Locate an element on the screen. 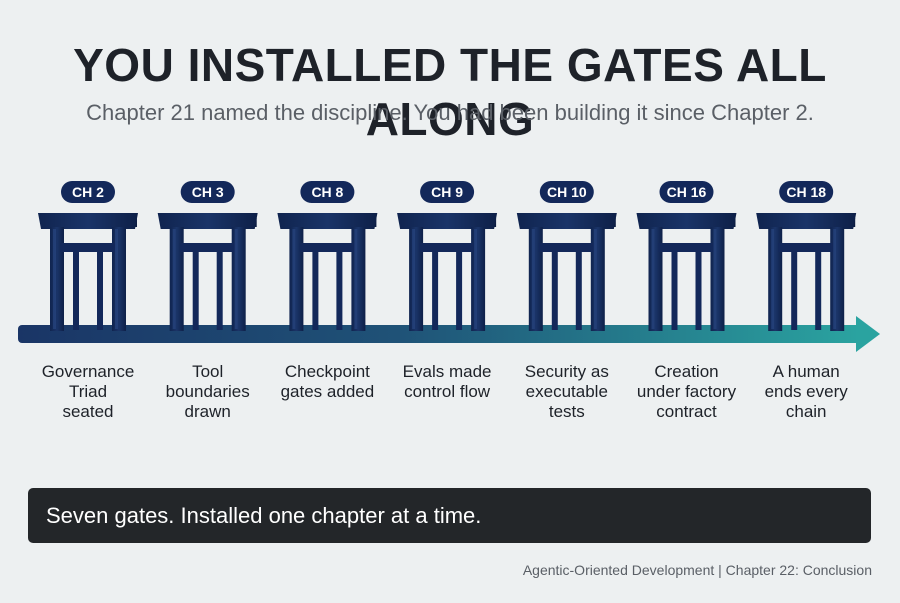 The height and width of the screenshot is (603, 900). gate-label: Evals made control flow is located at coordinates (447, 382).